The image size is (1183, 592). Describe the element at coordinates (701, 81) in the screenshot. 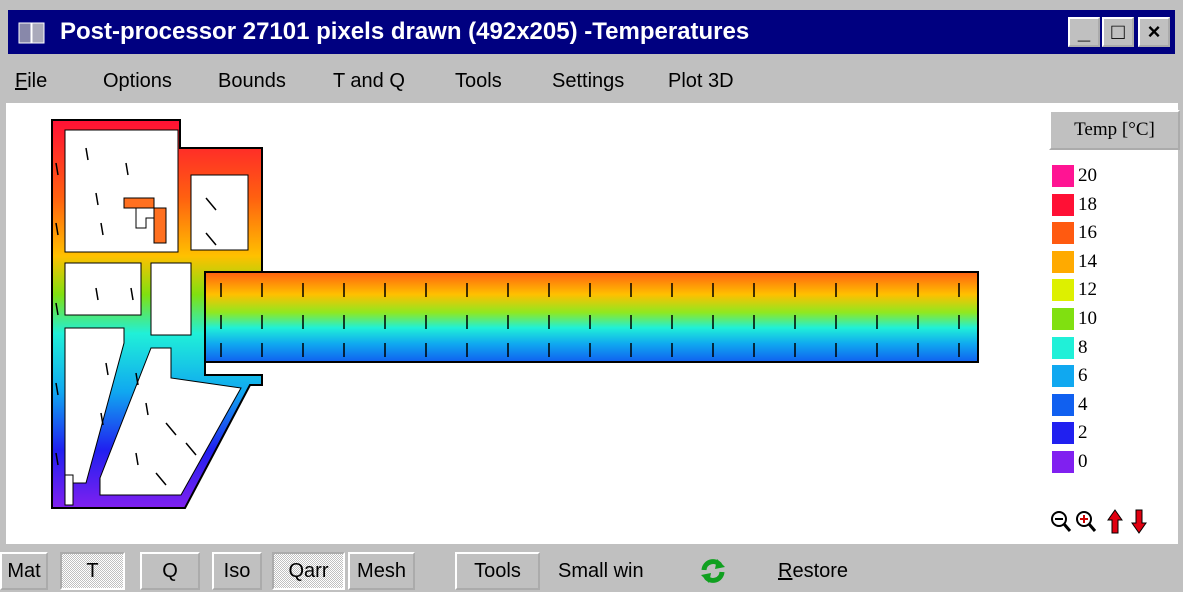

I see `menu-item: Plot 3D` at that location.